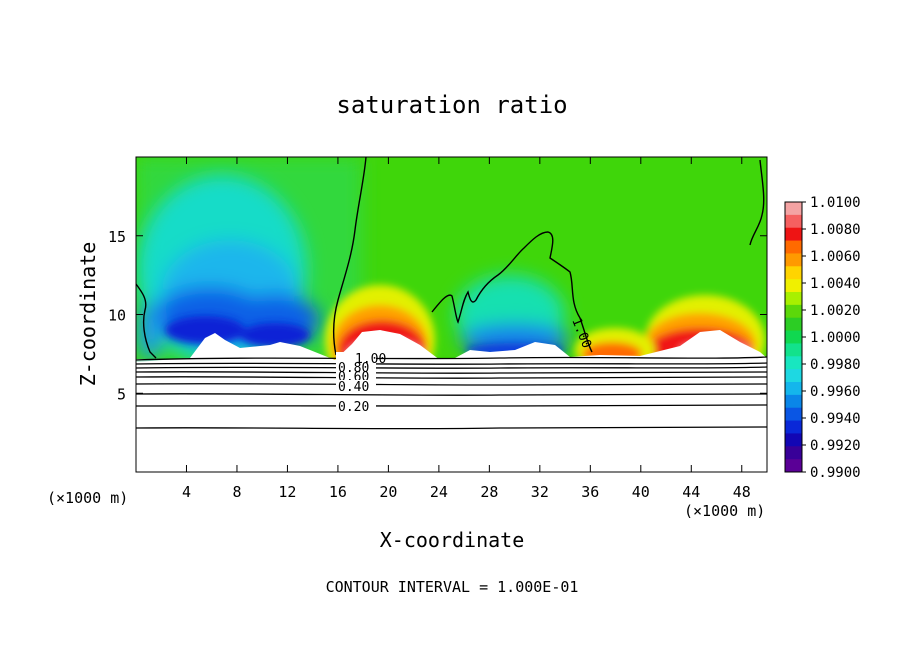 The height and width of the screenshot is (654, 904). I want to click on x-tick-label-8: 8, so click(236, 492).